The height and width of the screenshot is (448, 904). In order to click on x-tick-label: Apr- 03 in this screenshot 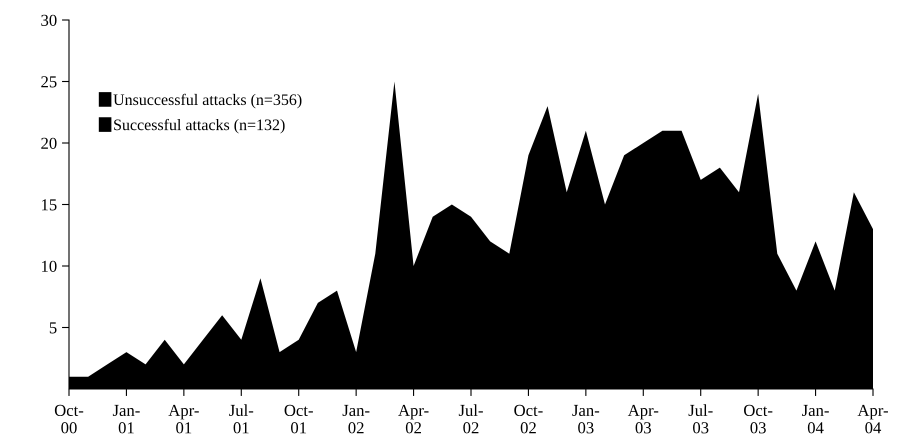, I will do `click(643, 419)`.